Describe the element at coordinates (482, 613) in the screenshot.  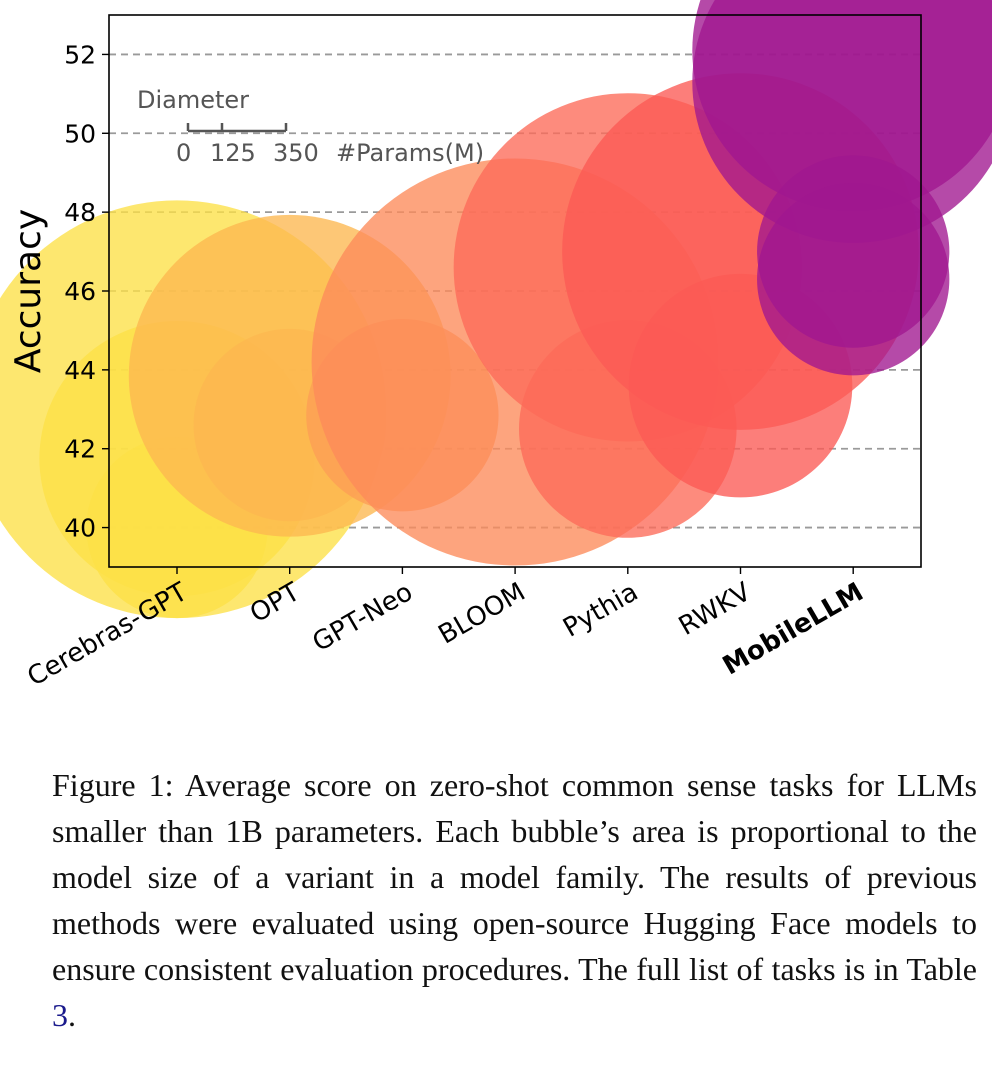
I see `x-tick-label-bloom: BLOOM` at that location.